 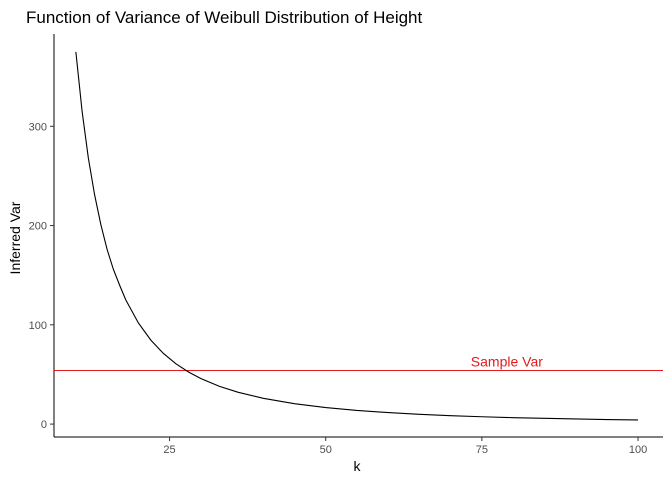 I want to click on x-tick-label: 50, so click(x=326, y=450).